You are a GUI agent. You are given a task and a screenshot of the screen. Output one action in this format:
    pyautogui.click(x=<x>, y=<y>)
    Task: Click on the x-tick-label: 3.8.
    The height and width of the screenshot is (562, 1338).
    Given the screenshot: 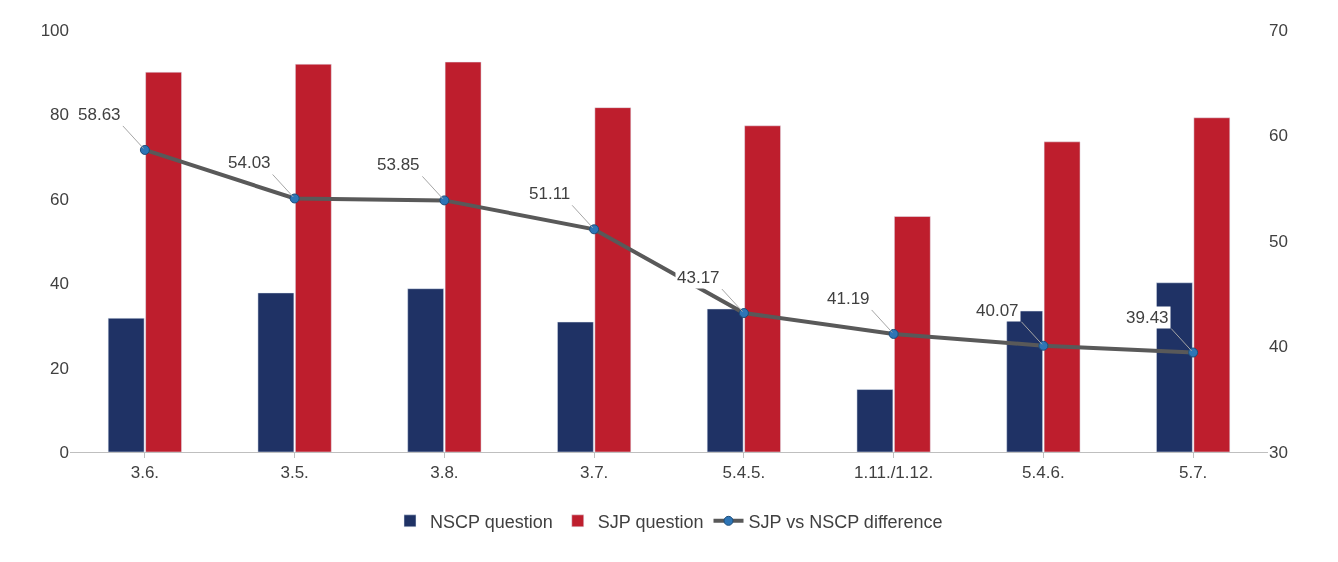 What is the action you would take?
    pyautogui.click(x=444, y=473)
    